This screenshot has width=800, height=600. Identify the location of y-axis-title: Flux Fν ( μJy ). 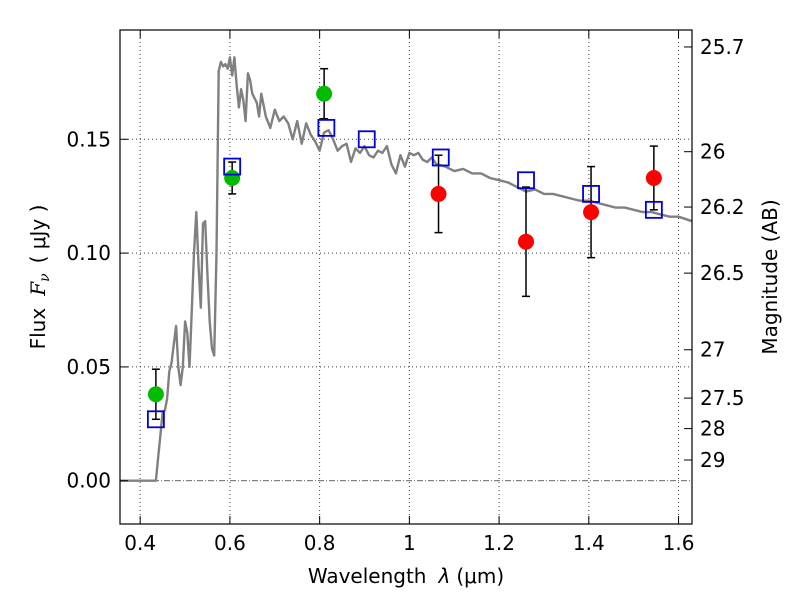
(39, 277).